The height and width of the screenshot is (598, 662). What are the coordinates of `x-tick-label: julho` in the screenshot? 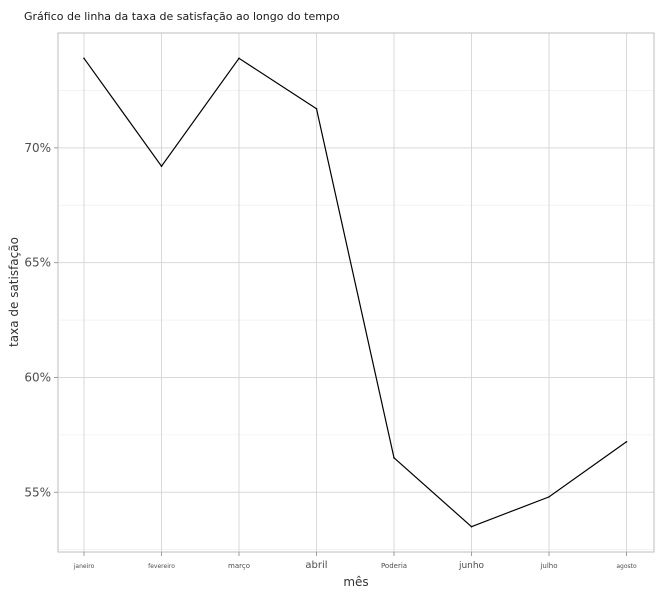 It's located at (548, 566).